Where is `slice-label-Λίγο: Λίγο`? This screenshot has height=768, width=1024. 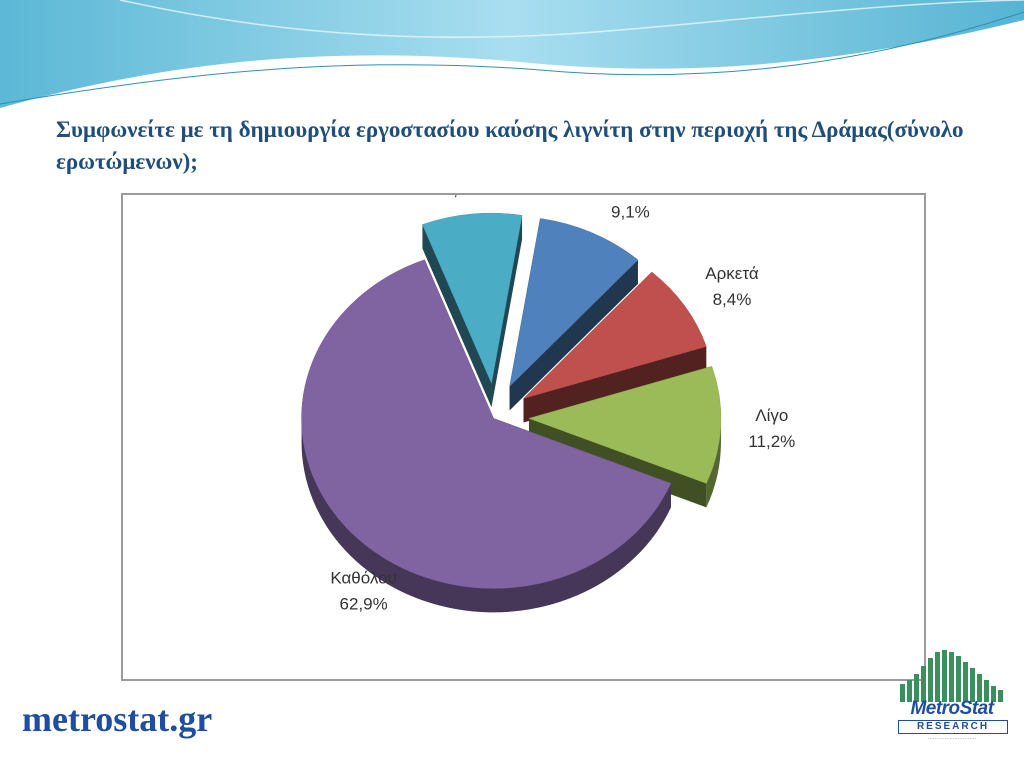
slice-label-Λίγο: Λίγο is located at coordinates (771, 415).